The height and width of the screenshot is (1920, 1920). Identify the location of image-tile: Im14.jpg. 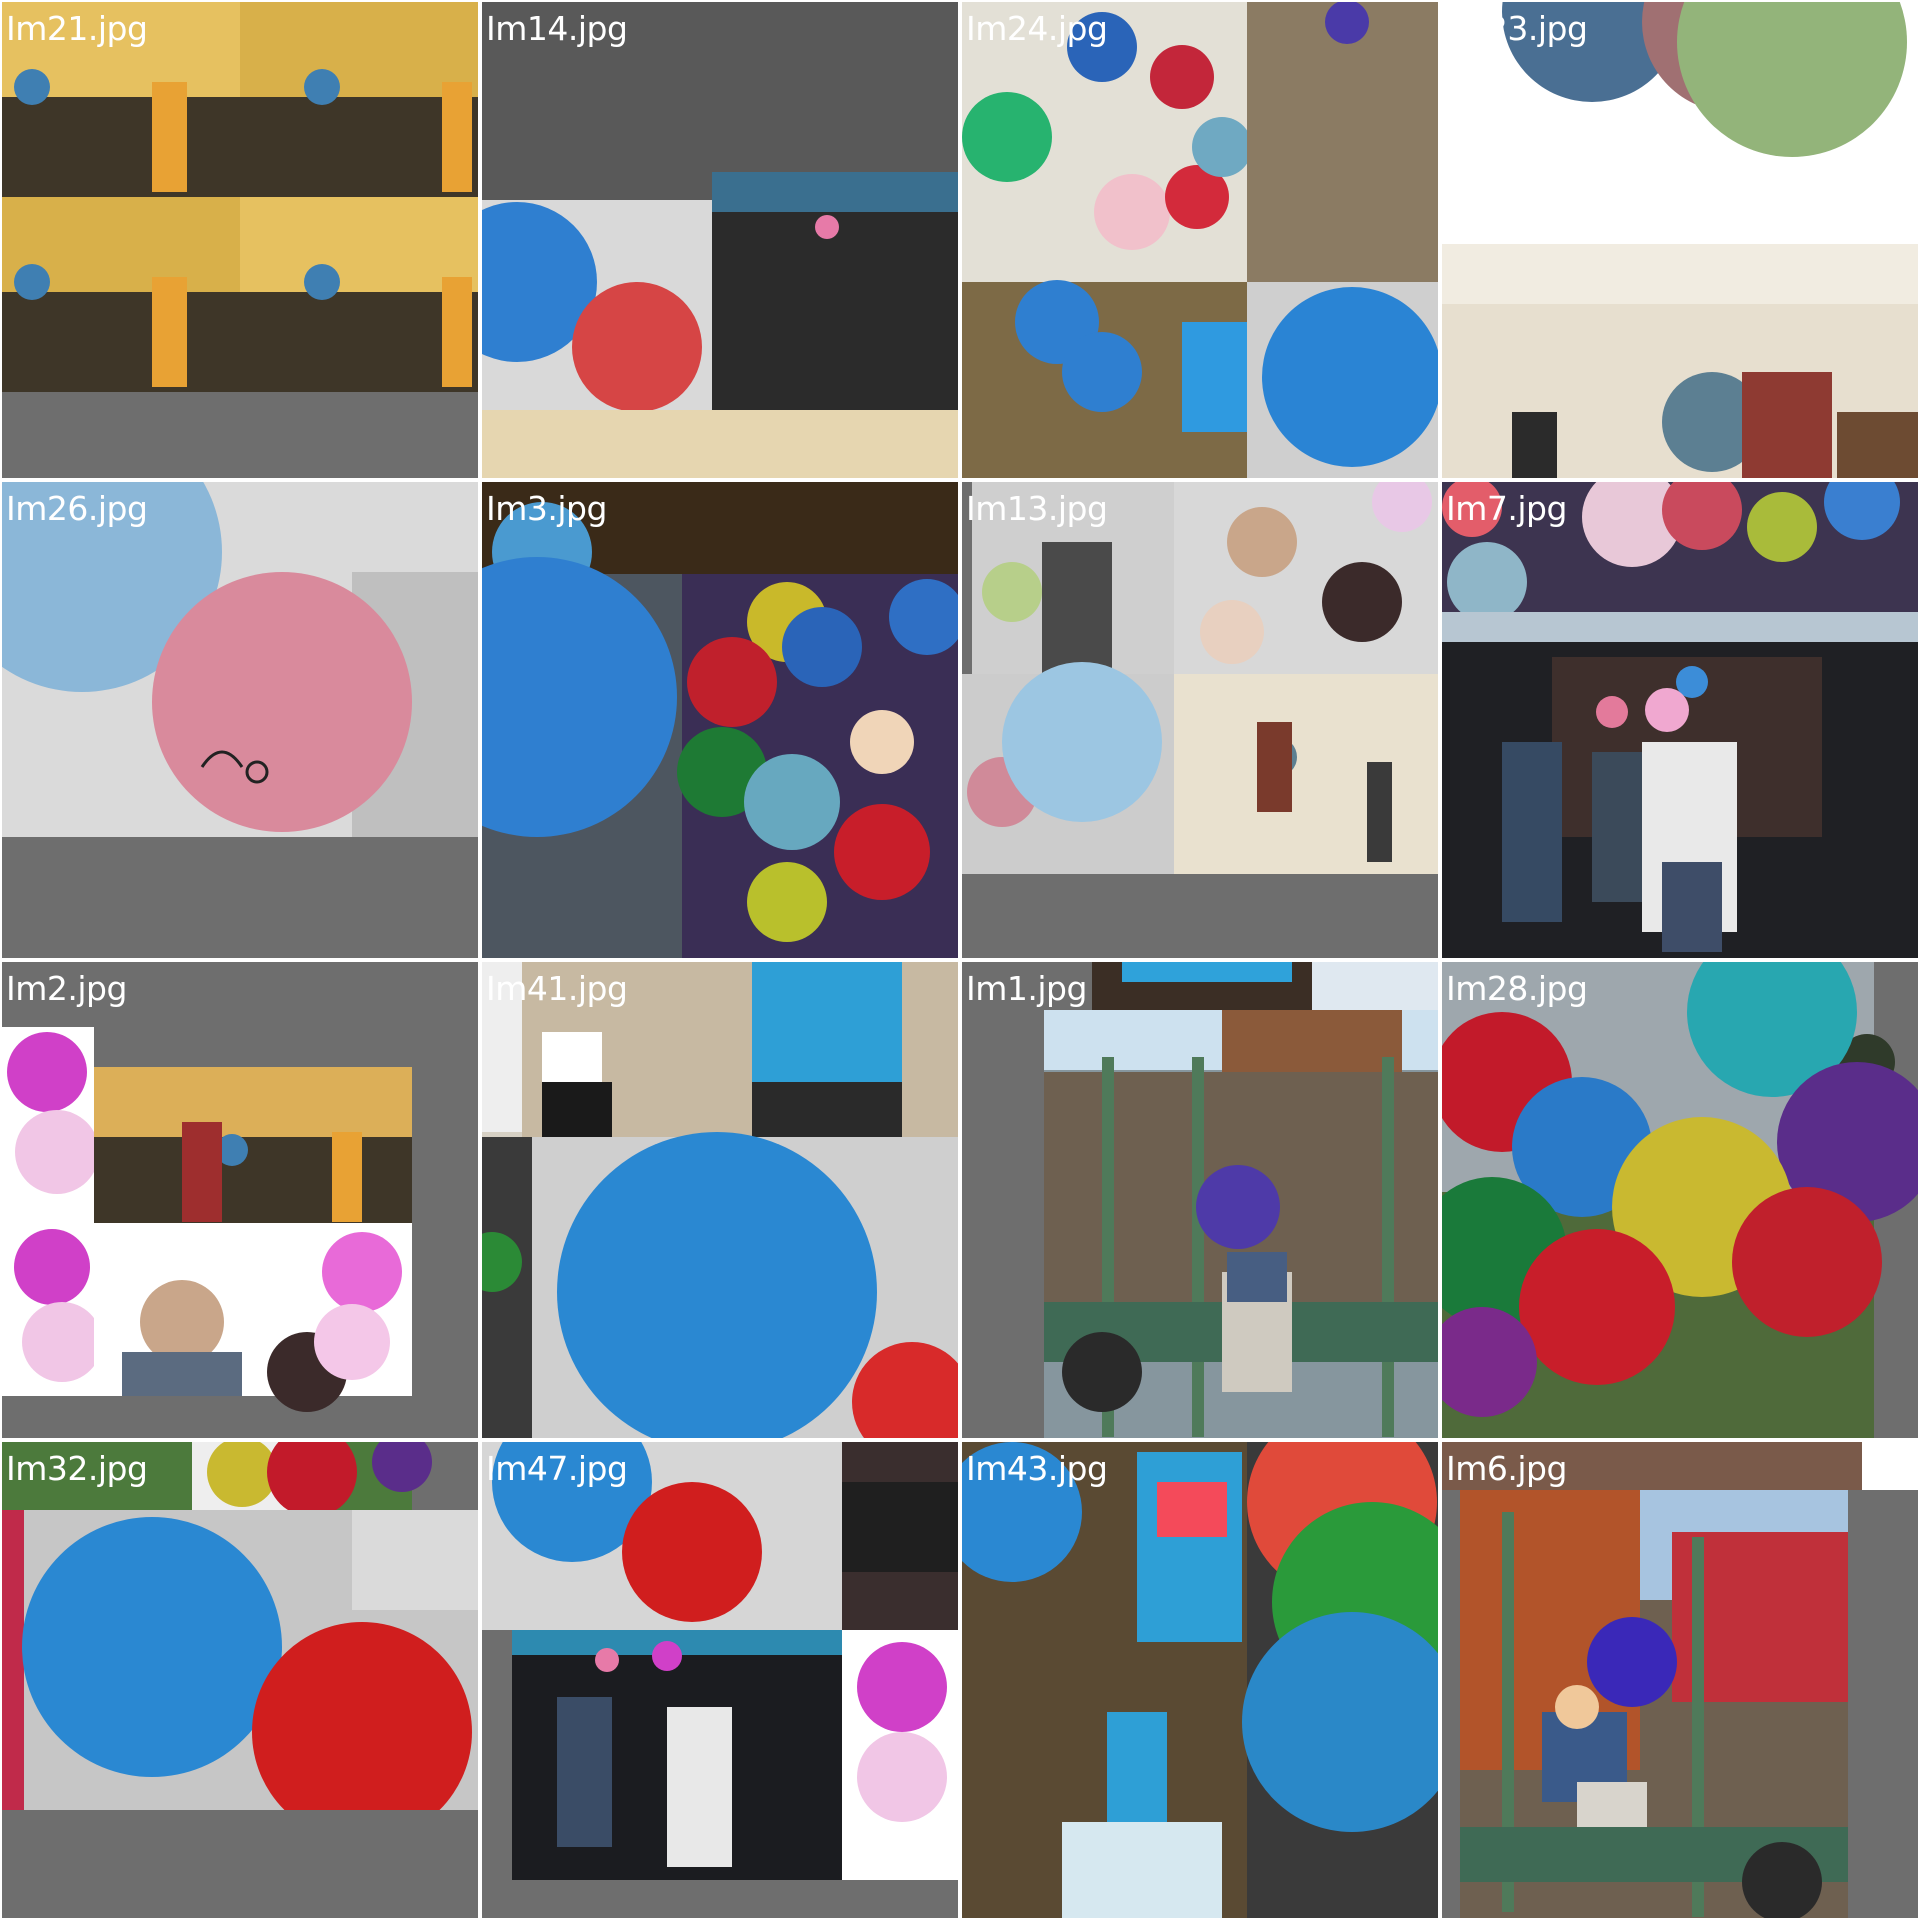
(720, 240).